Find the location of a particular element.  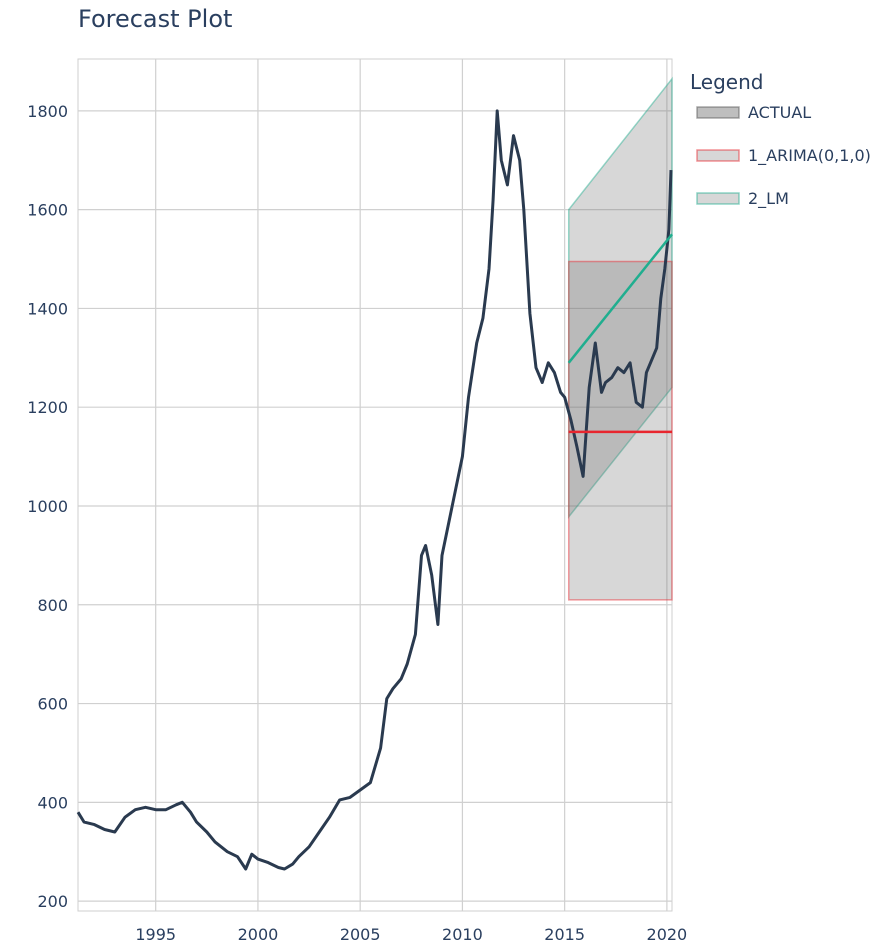

legend-item: 1_ARIMA(0,1,0) is located at coordinates (783, 156).